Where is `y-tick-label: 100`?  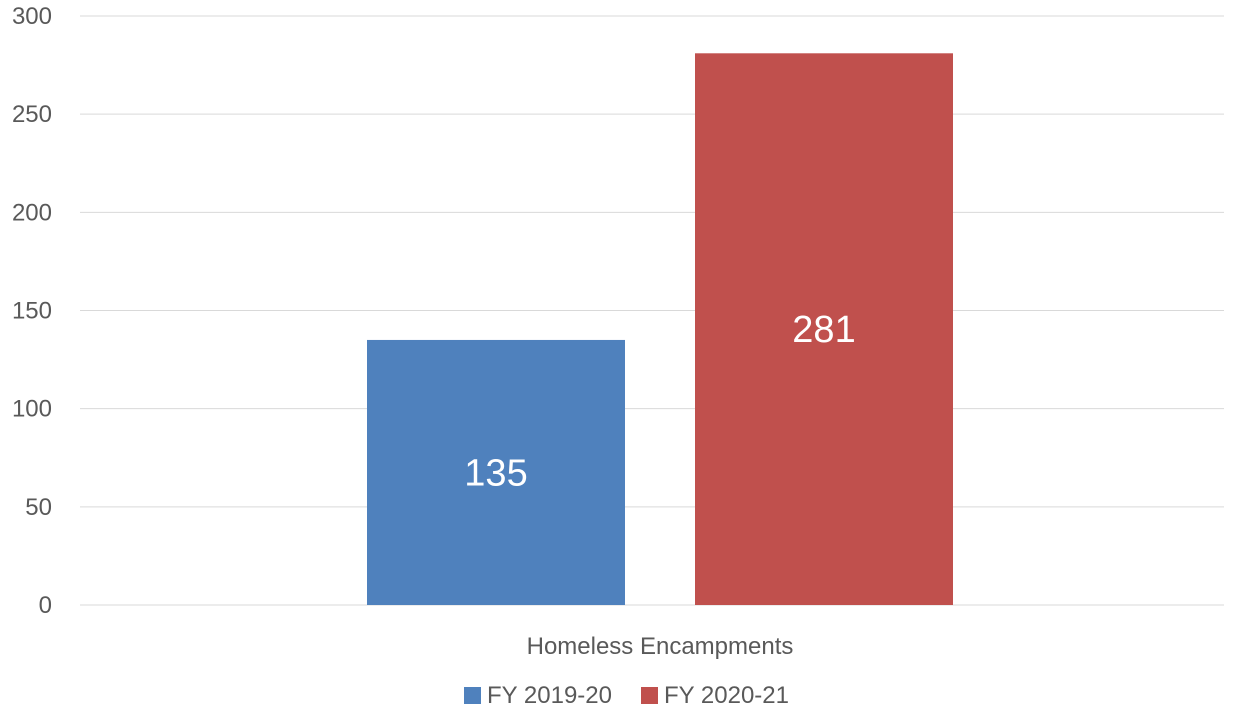 y-tick-label: 100 is located at coordinates (32, 409).